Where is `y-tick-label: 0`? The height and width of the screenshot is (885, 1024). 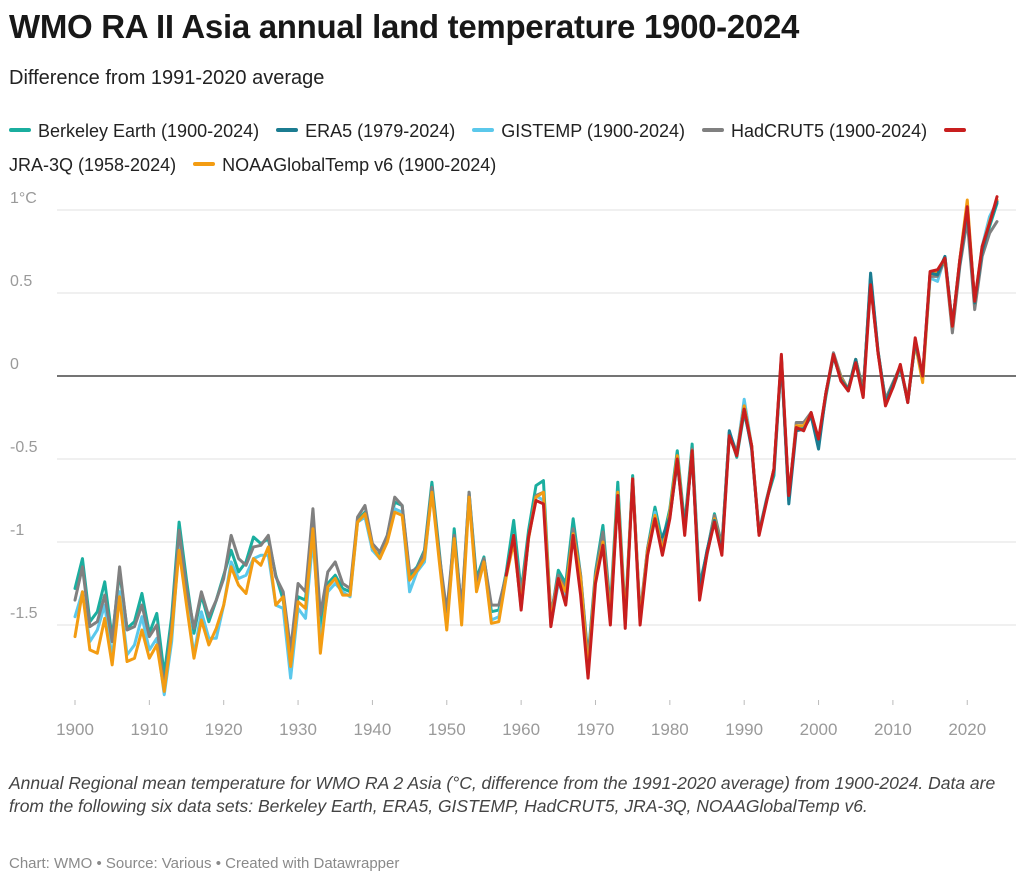 y-tick-label: 0 is located at coordinates (14, 364).